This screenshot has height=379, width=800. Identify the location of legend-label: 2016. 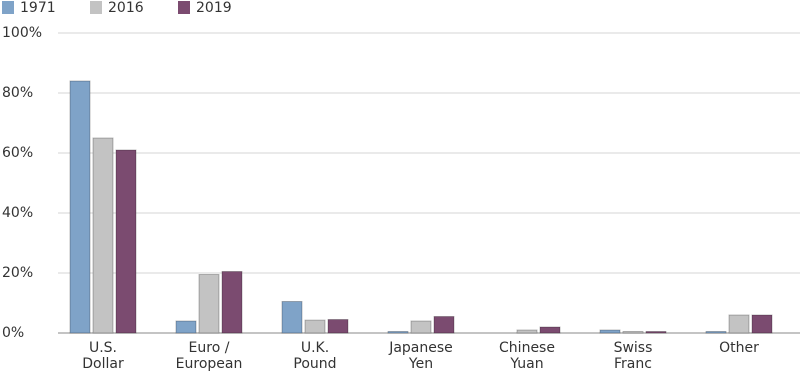
(126, 8).